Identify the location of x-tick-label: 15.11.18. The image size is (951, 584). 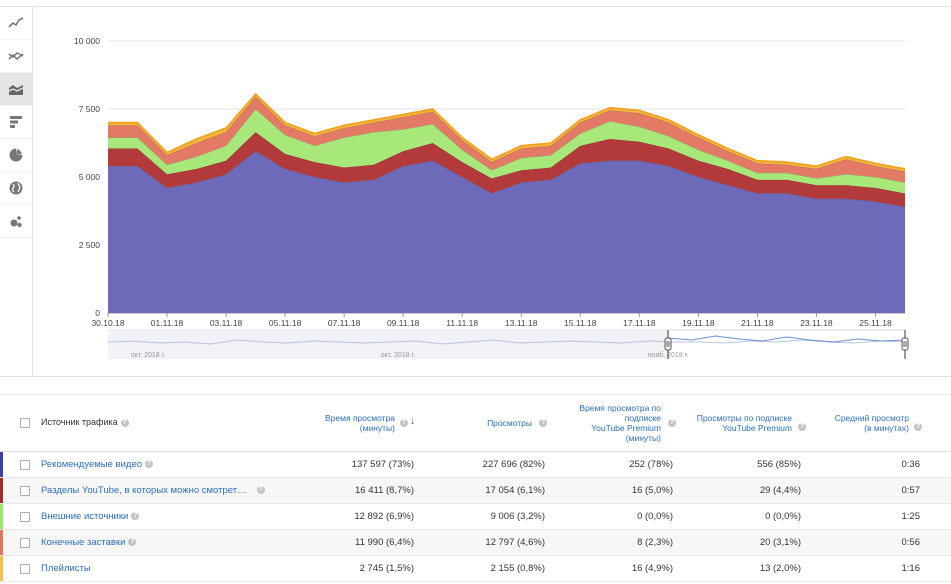
(580, 323).